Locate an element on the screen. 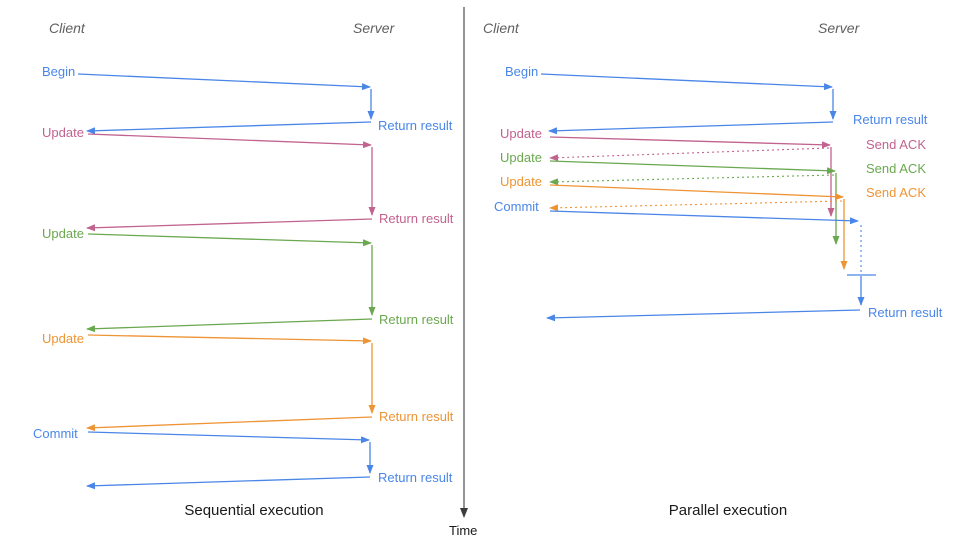  left-update1-response: Return result is located at coordinates (416, 218).